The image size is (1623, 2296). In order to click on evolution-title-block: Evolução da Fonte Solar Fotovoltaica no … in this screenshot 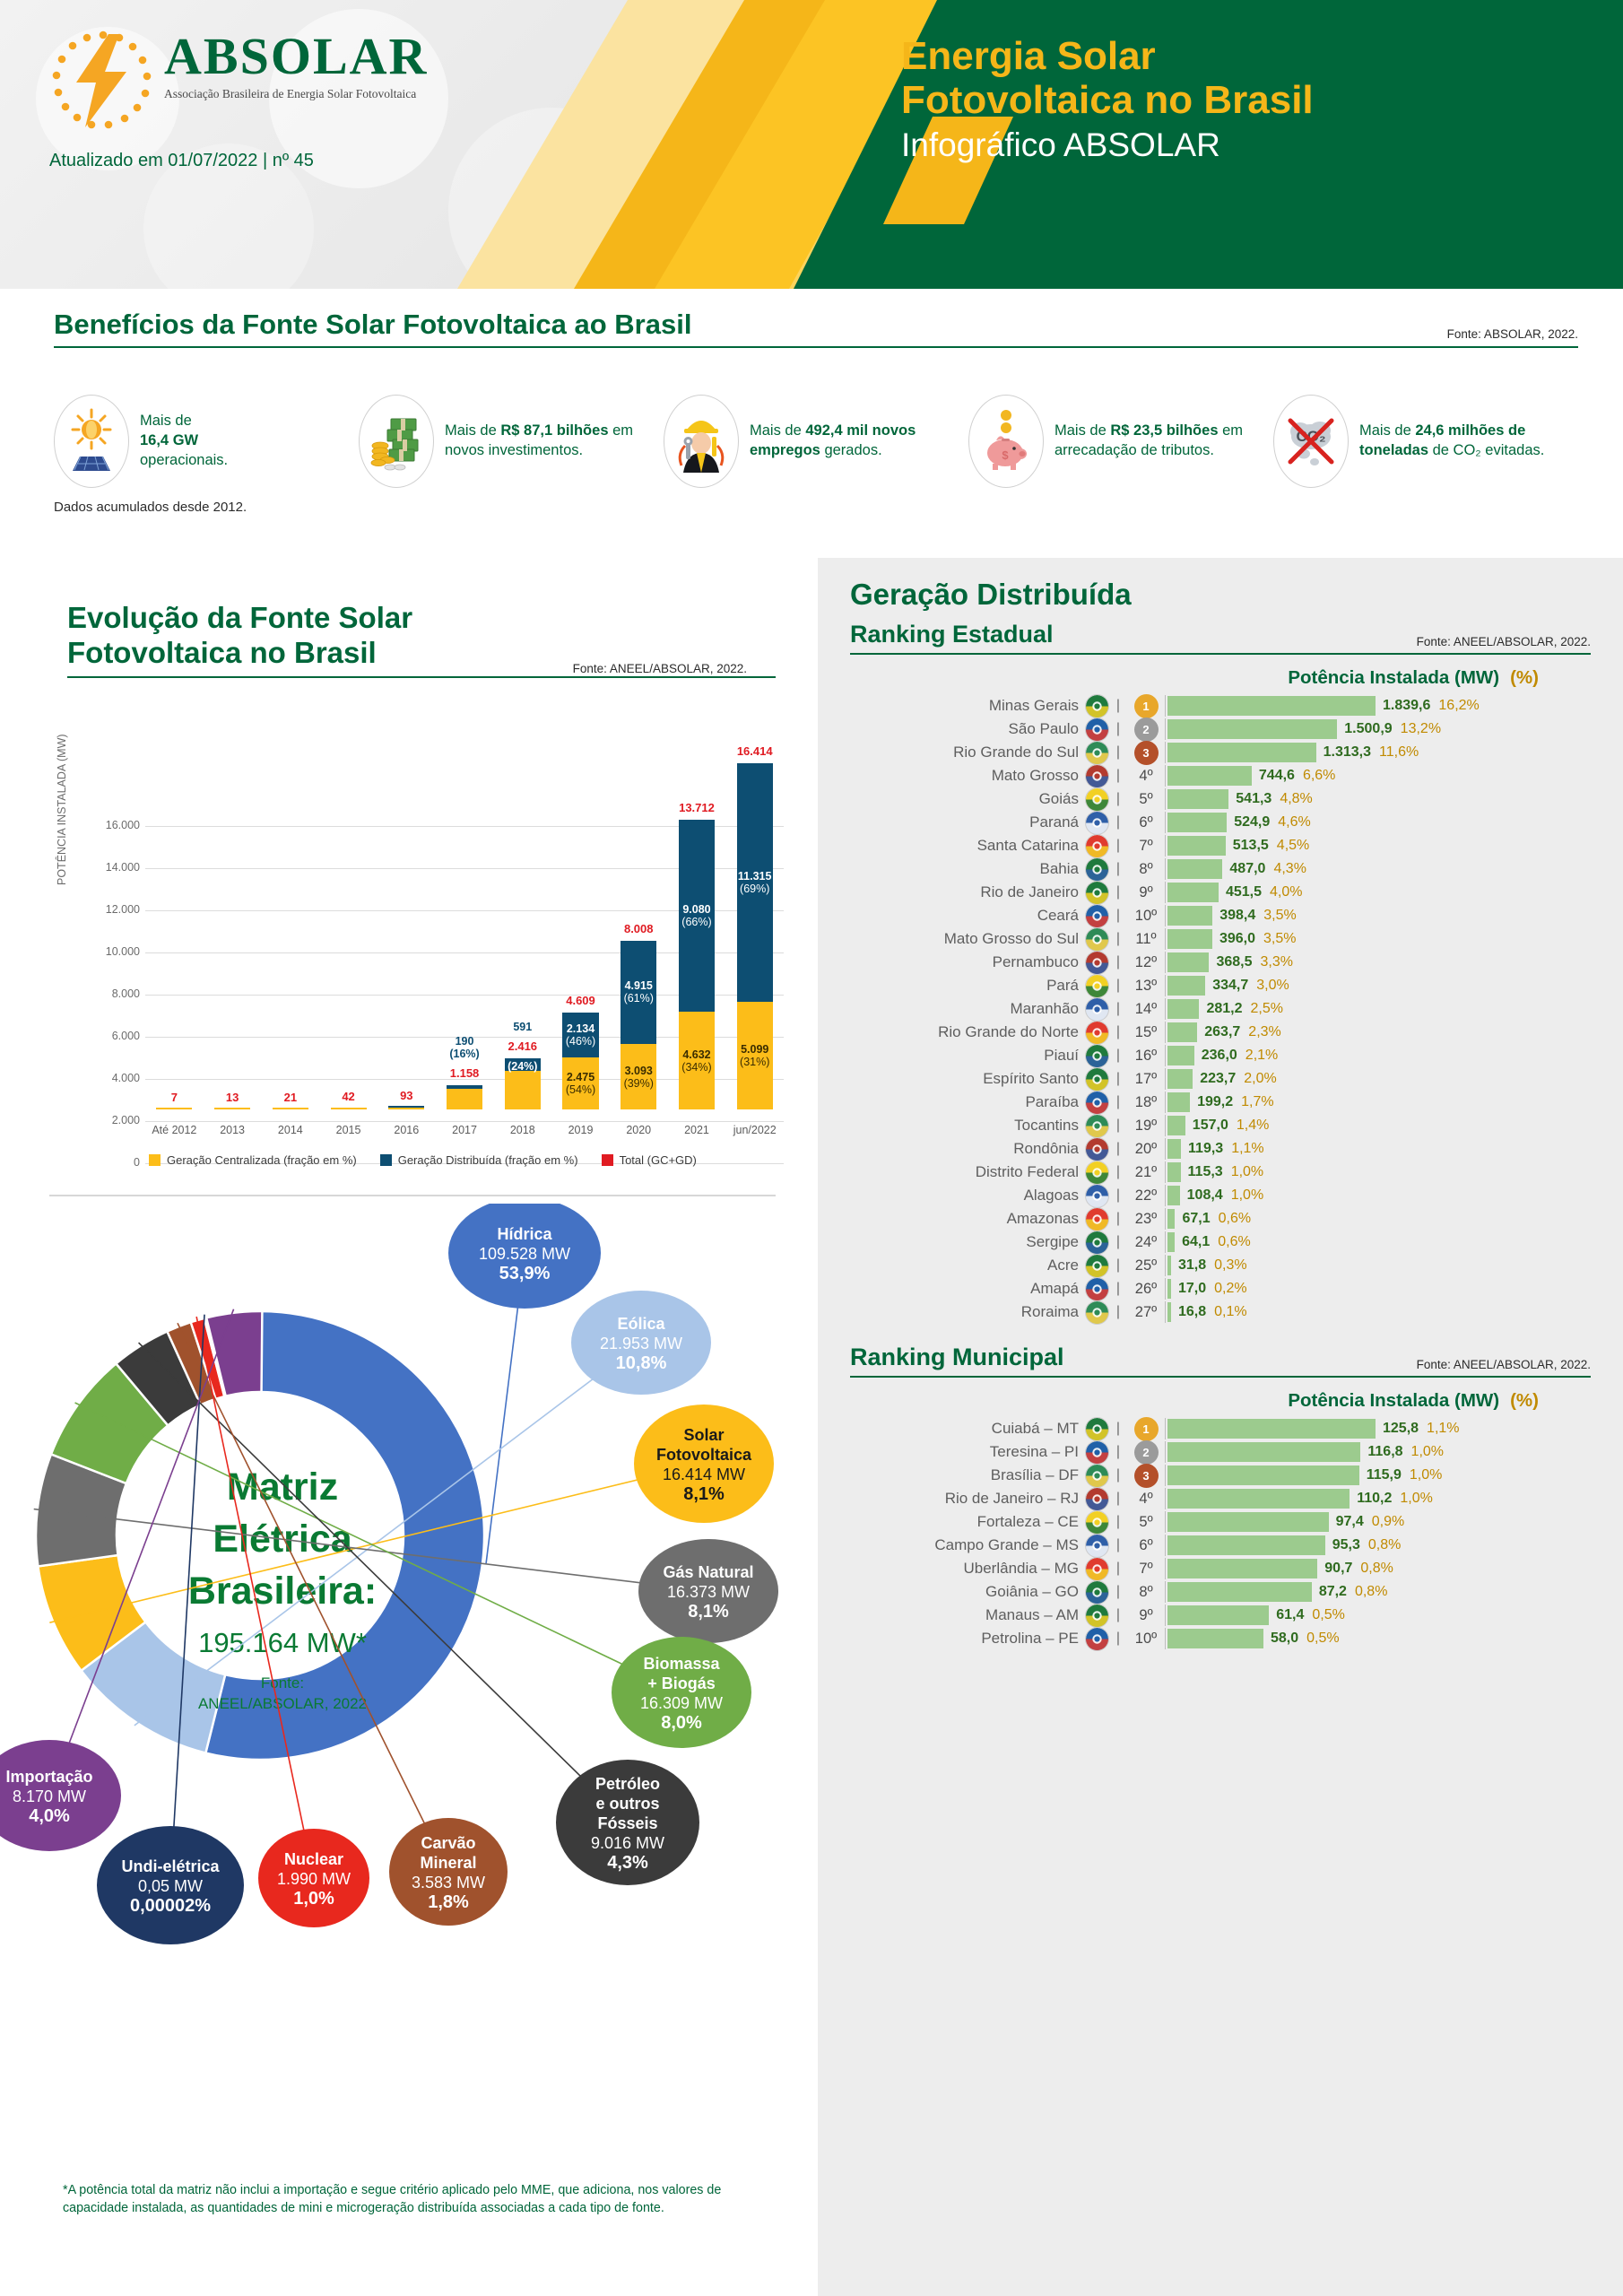, I will do `click(426, 639)`.